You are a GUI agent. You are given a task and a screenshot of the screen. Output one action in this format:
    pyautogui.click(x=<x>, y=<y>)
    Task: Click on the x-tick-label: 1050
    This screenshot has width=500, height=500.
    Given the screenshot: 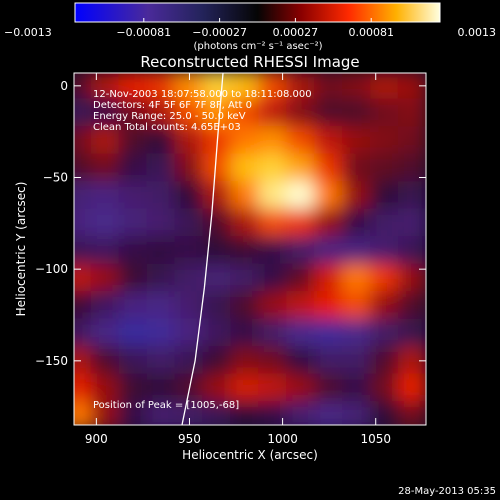 What is the action you would take?
    pyautogui.click(x=375, y=439)
    